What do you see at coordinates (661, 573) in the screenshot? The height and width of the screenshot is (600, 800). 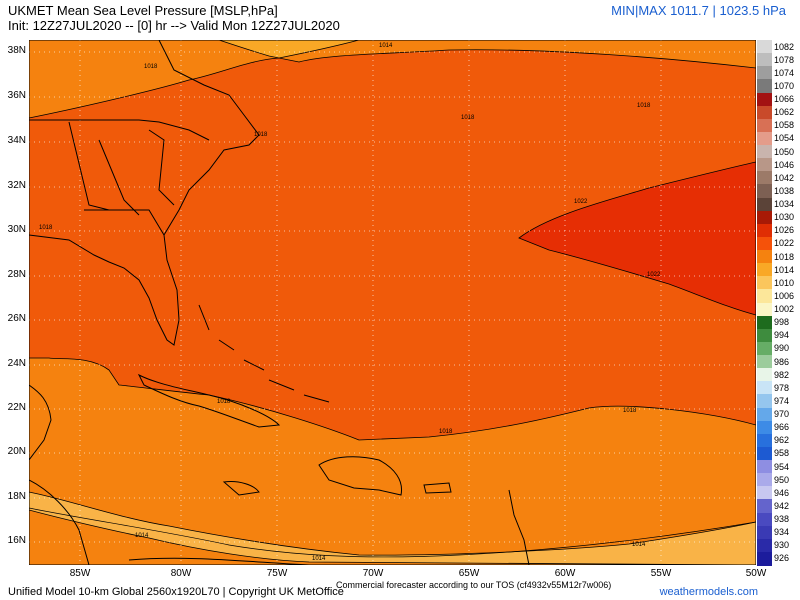 I see `lon-label: 55W` at bounding box center [661, 573].